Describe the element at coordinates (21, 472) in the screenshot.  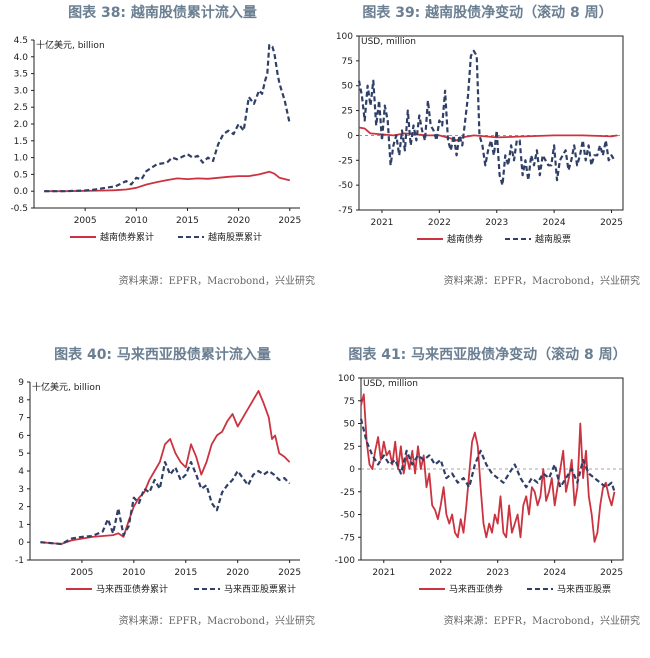
I see `y-tick-label: 4` at that location.